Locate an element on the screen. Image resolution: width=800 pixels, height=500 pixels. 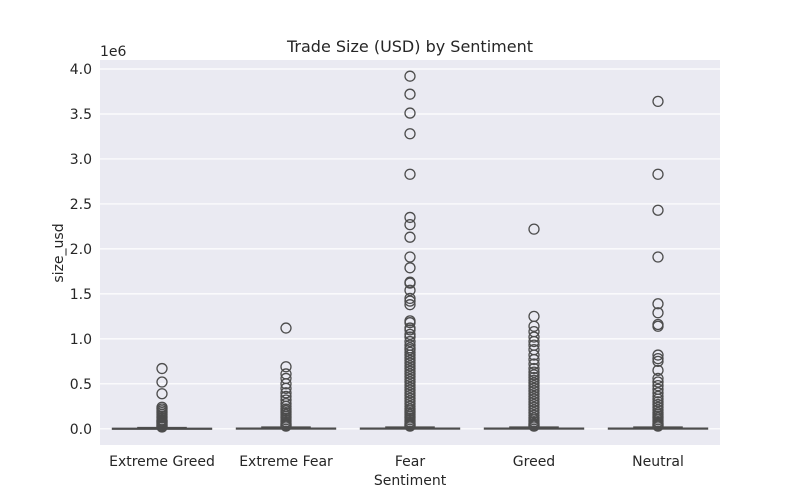
x-tick-label: Greed is located at coordinates (534, 462).